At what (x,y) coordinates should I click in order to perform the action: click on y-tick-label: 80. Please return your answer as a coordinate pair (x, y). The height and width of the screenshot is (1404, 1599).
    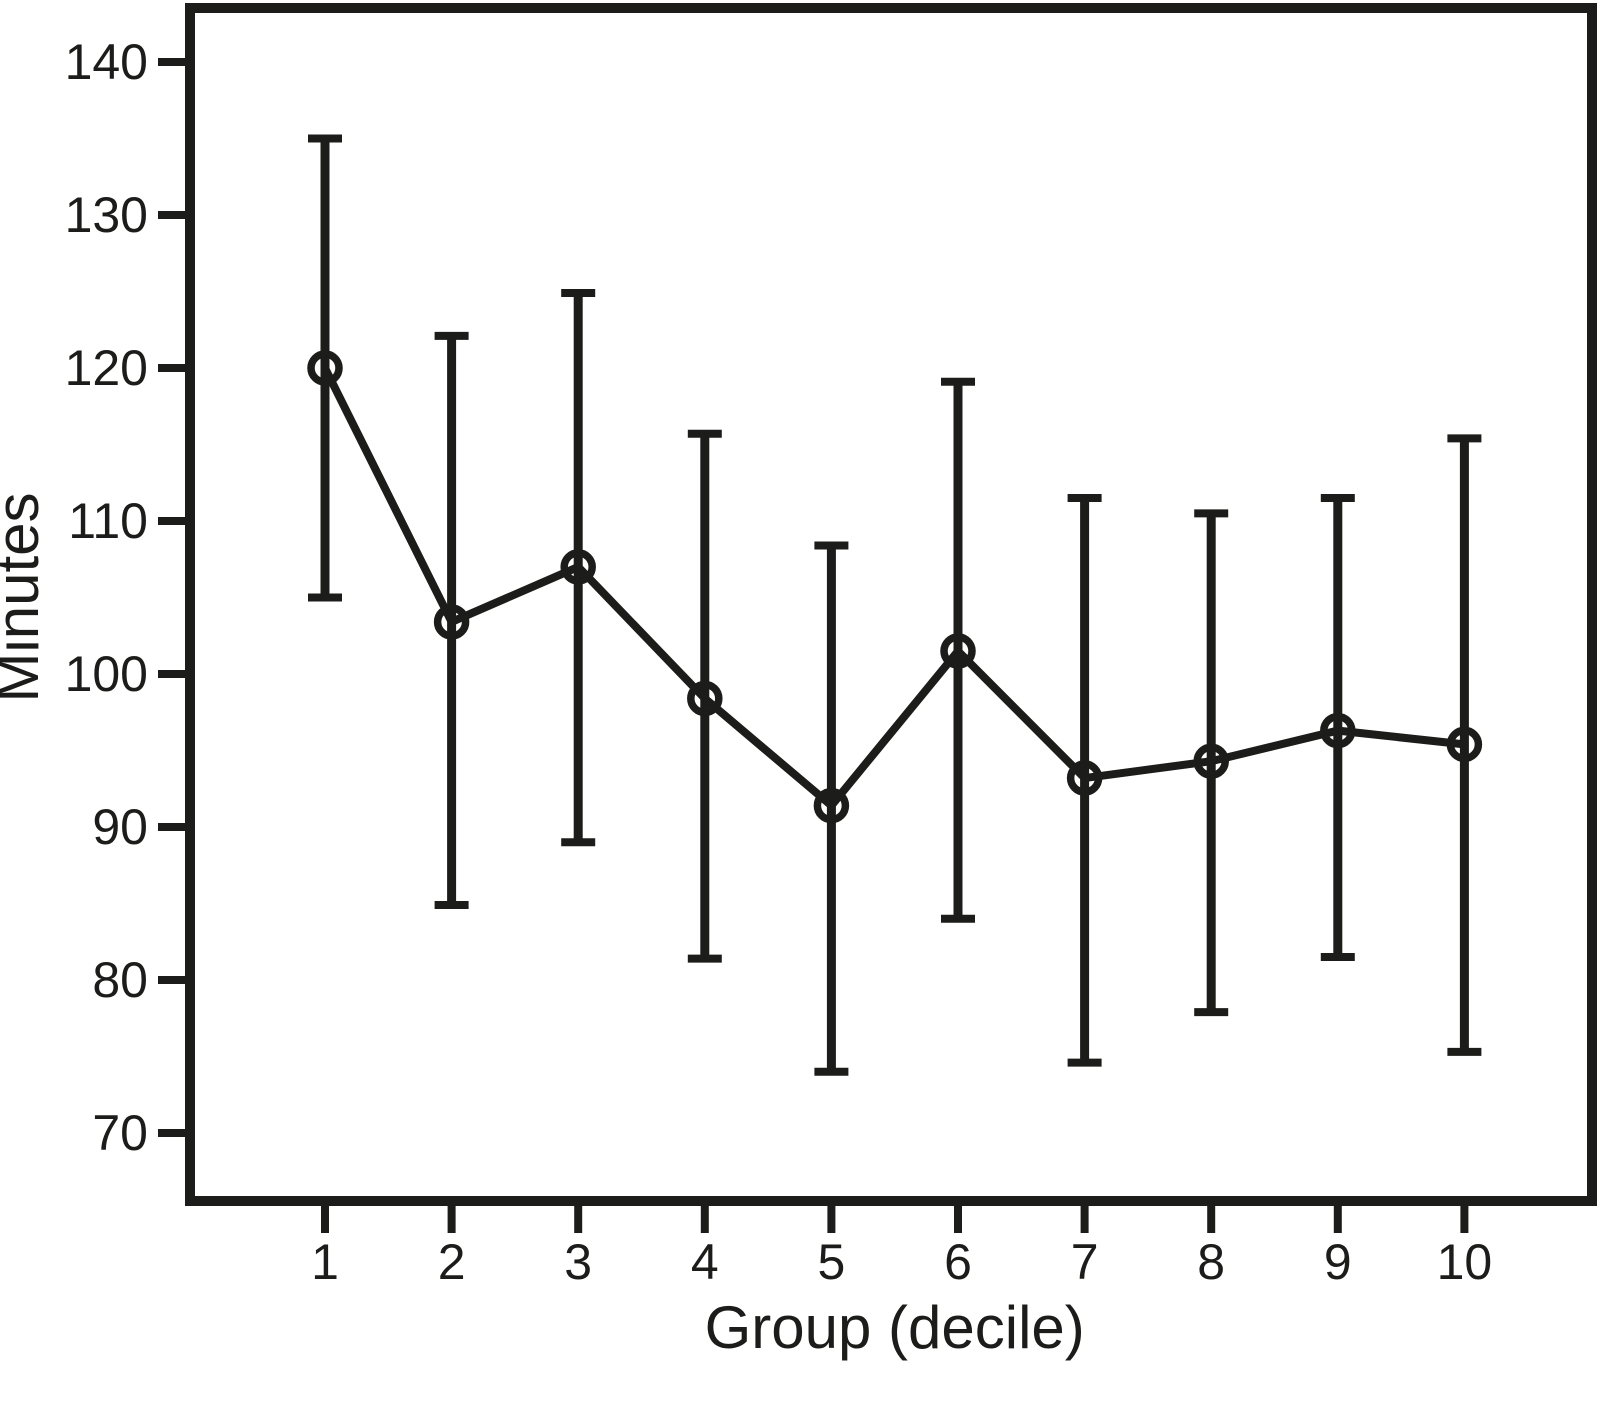
    Looking at the image, I should click on (120, 980).